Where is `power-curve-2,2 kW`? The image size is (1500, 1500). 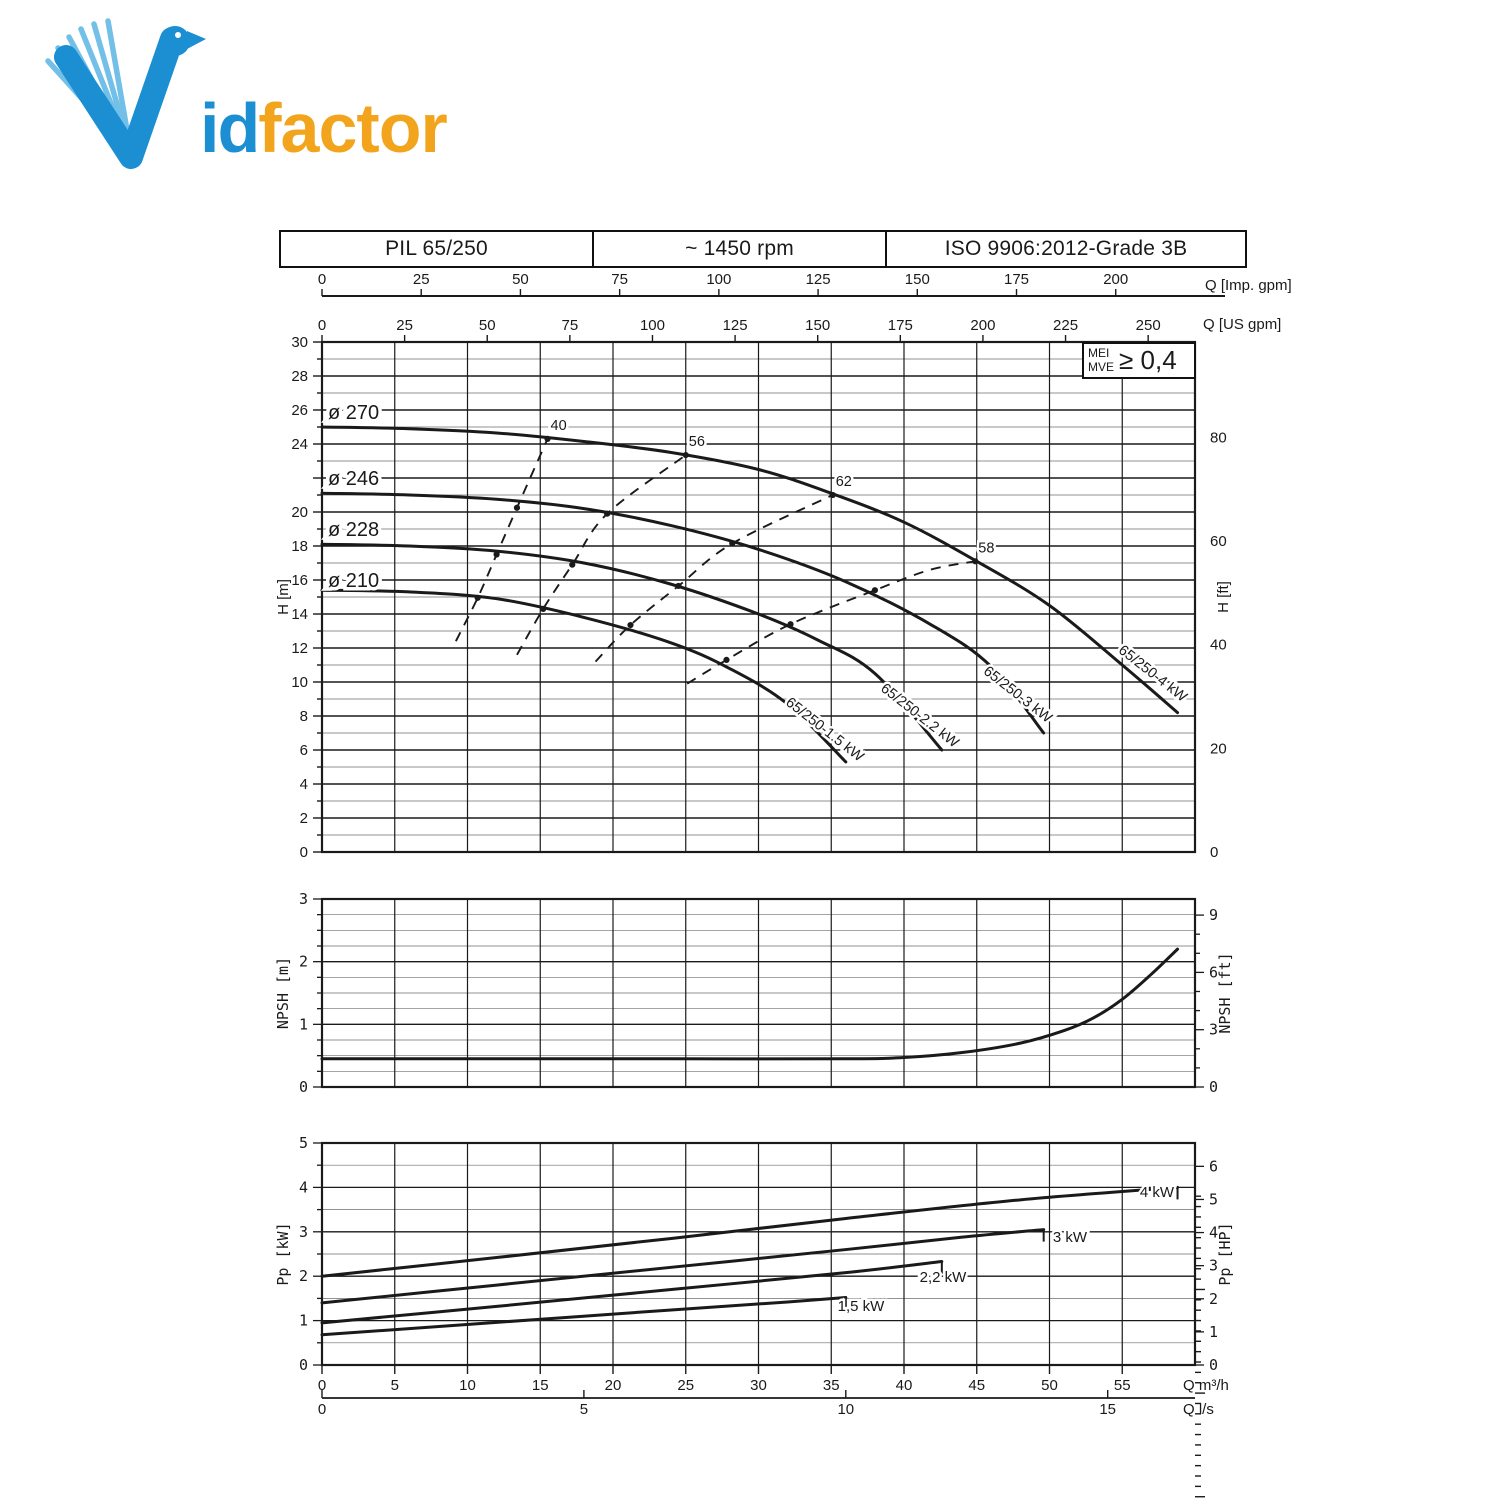 power-curve-2,2 kW is located at coordinates (632, 1292).